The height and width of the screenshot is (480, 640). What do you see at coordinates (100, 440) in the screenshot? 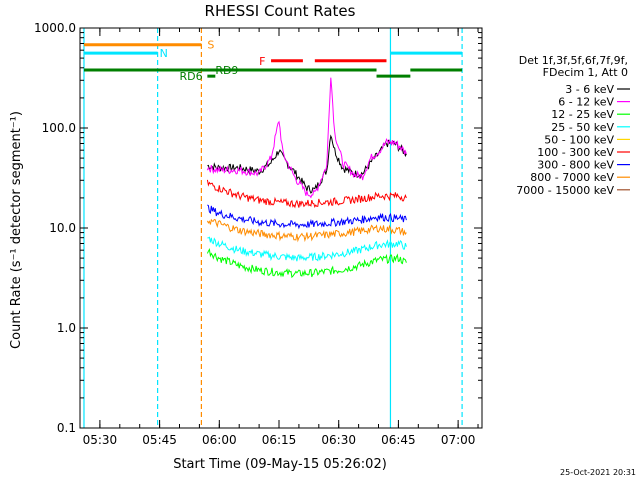
I see `x-tick-label: 05:30` at bounding box center [100, 440].